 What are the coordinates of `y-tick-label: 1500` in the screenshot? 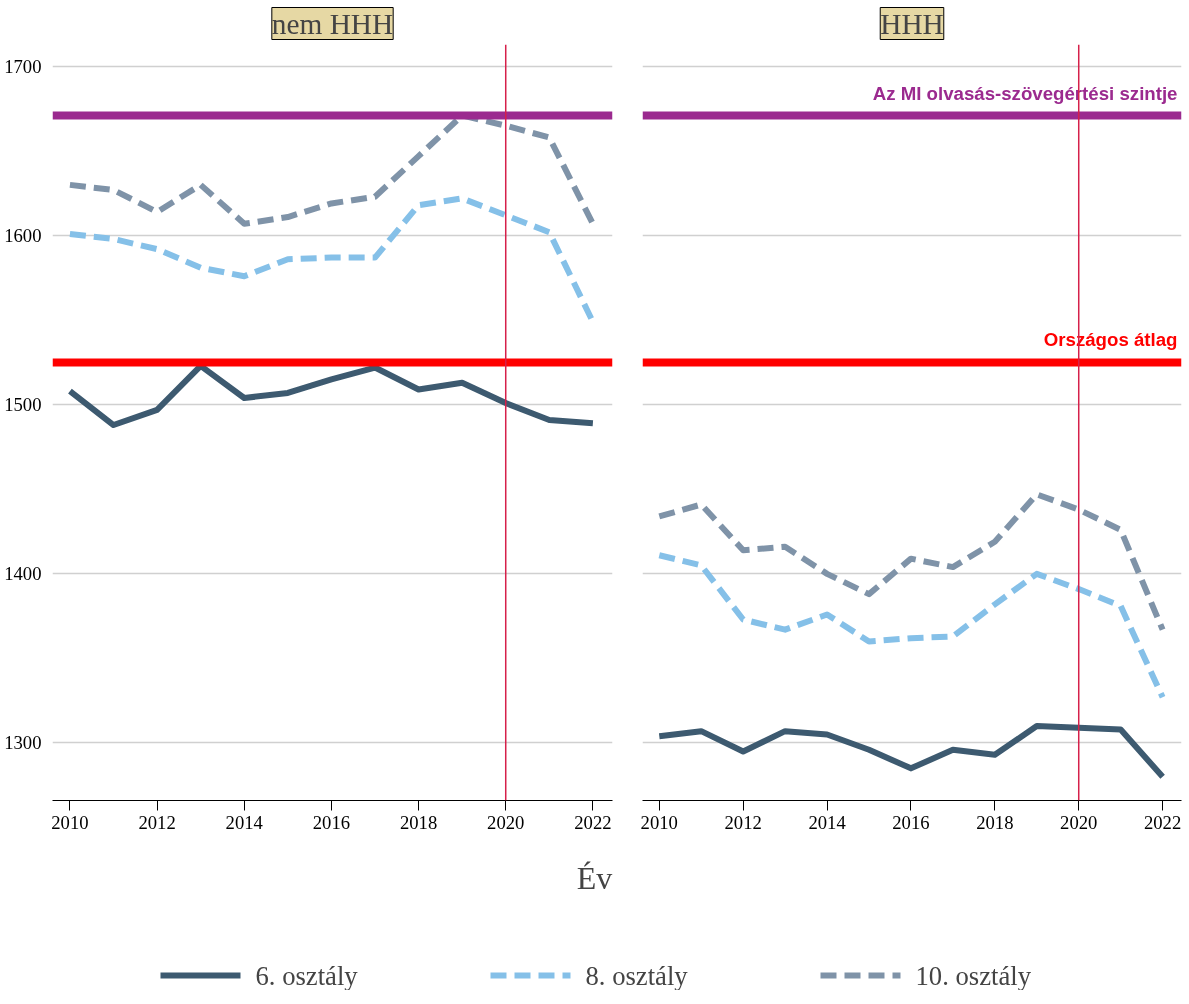 It's located at (23, 405).